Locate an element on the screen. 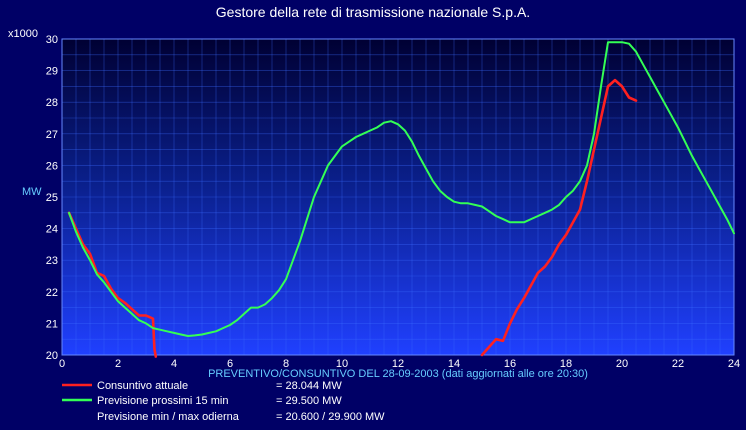 The width and height of the screenshot is (746, 430). y-tick-label: 30 is located at coordinates (52, 40).